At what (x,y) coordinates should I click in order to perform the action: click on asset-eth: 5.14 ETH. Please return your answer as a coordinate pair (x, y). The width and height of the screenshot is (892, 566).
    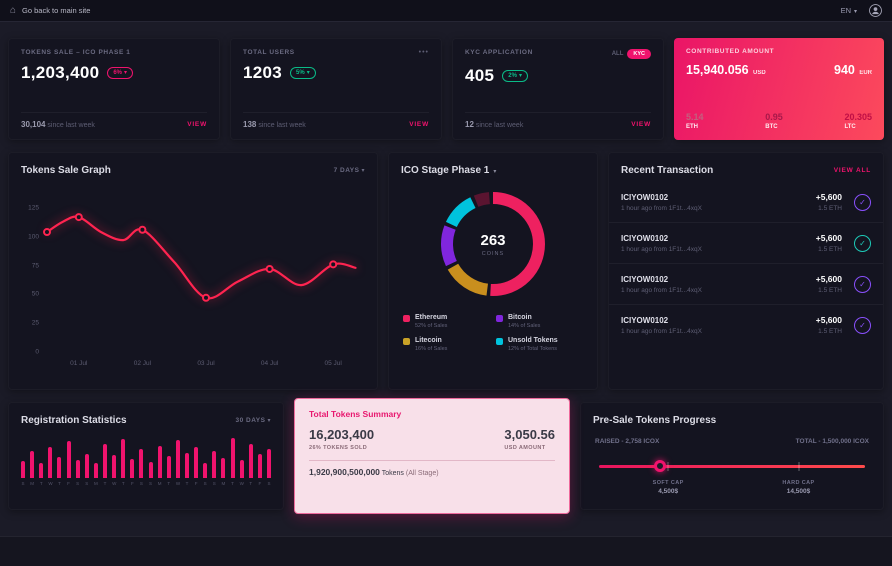
    Looking at the image, I should click on (695, 121).